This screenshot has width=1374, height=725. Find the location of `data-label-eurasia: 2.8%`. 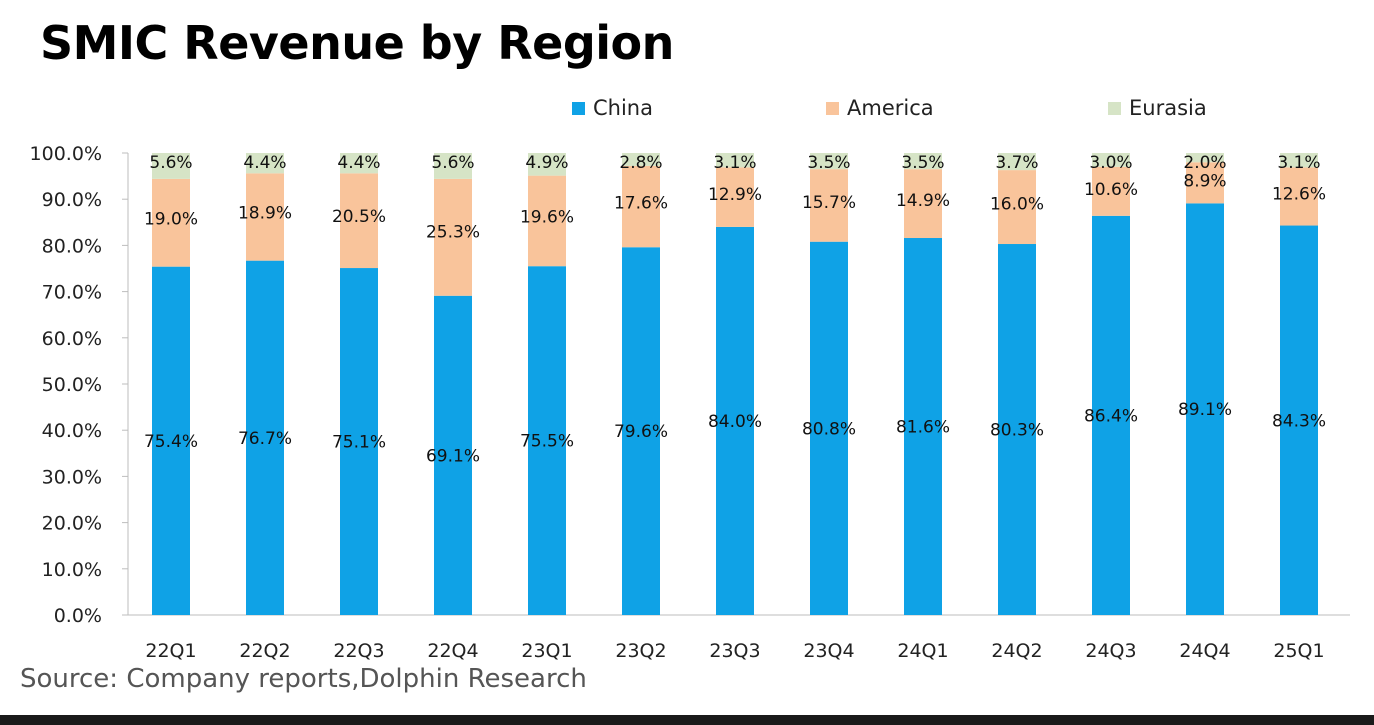

data-label-eurasia: 2.8% is located at coordinates (640, 163).